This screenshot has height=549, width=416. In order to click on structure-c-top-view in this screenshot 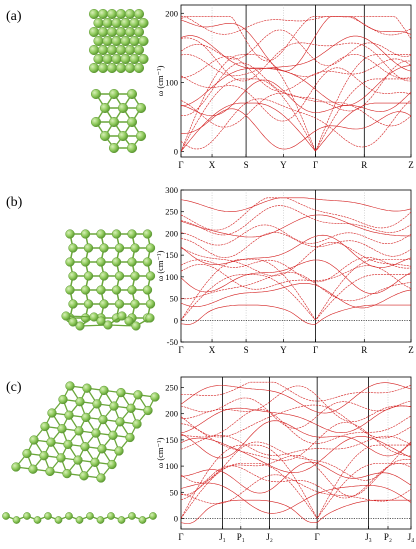, I will do `click(85, 432)`.